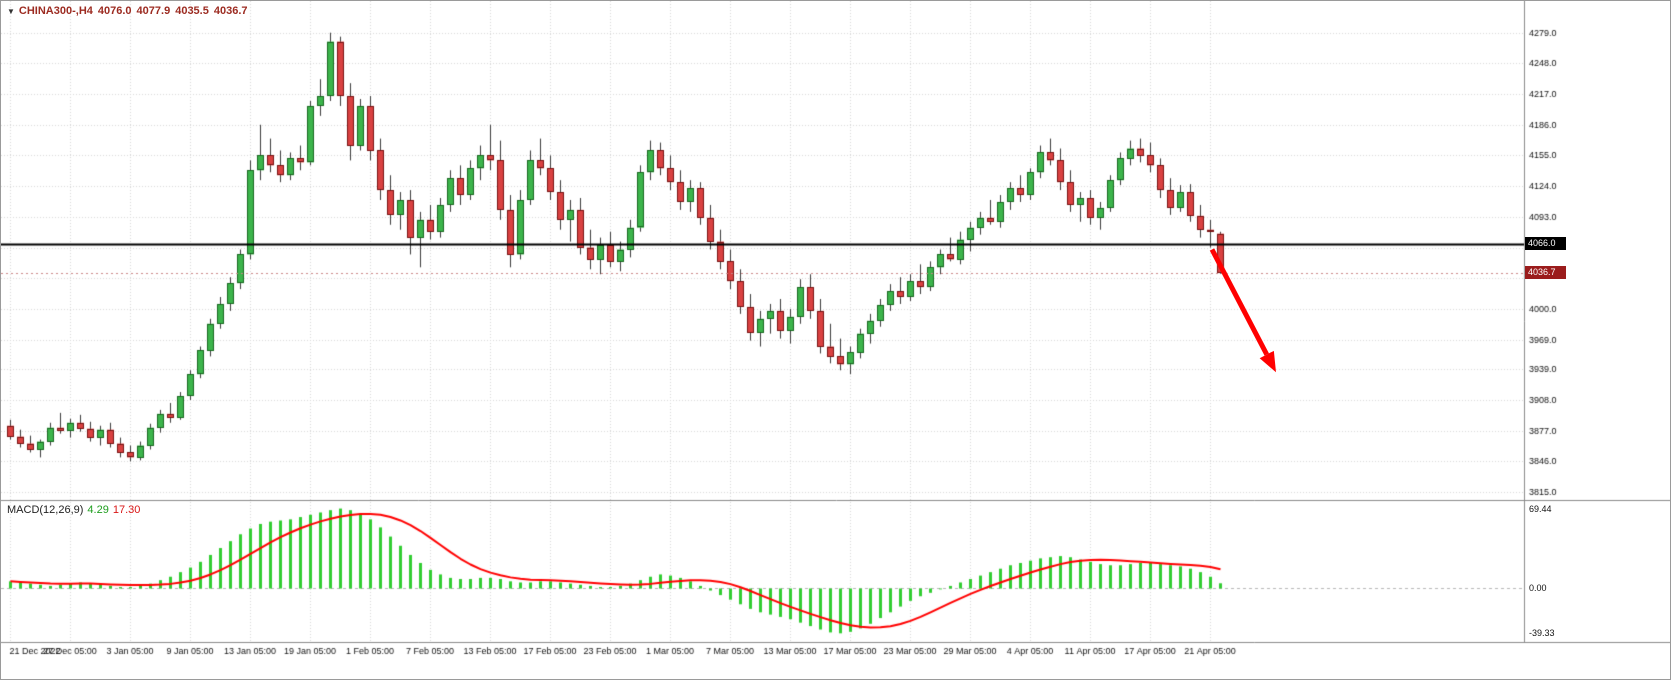 The image size is (1671, 680). I want to click on macd-main-value: 4.29, so click(98, 510).